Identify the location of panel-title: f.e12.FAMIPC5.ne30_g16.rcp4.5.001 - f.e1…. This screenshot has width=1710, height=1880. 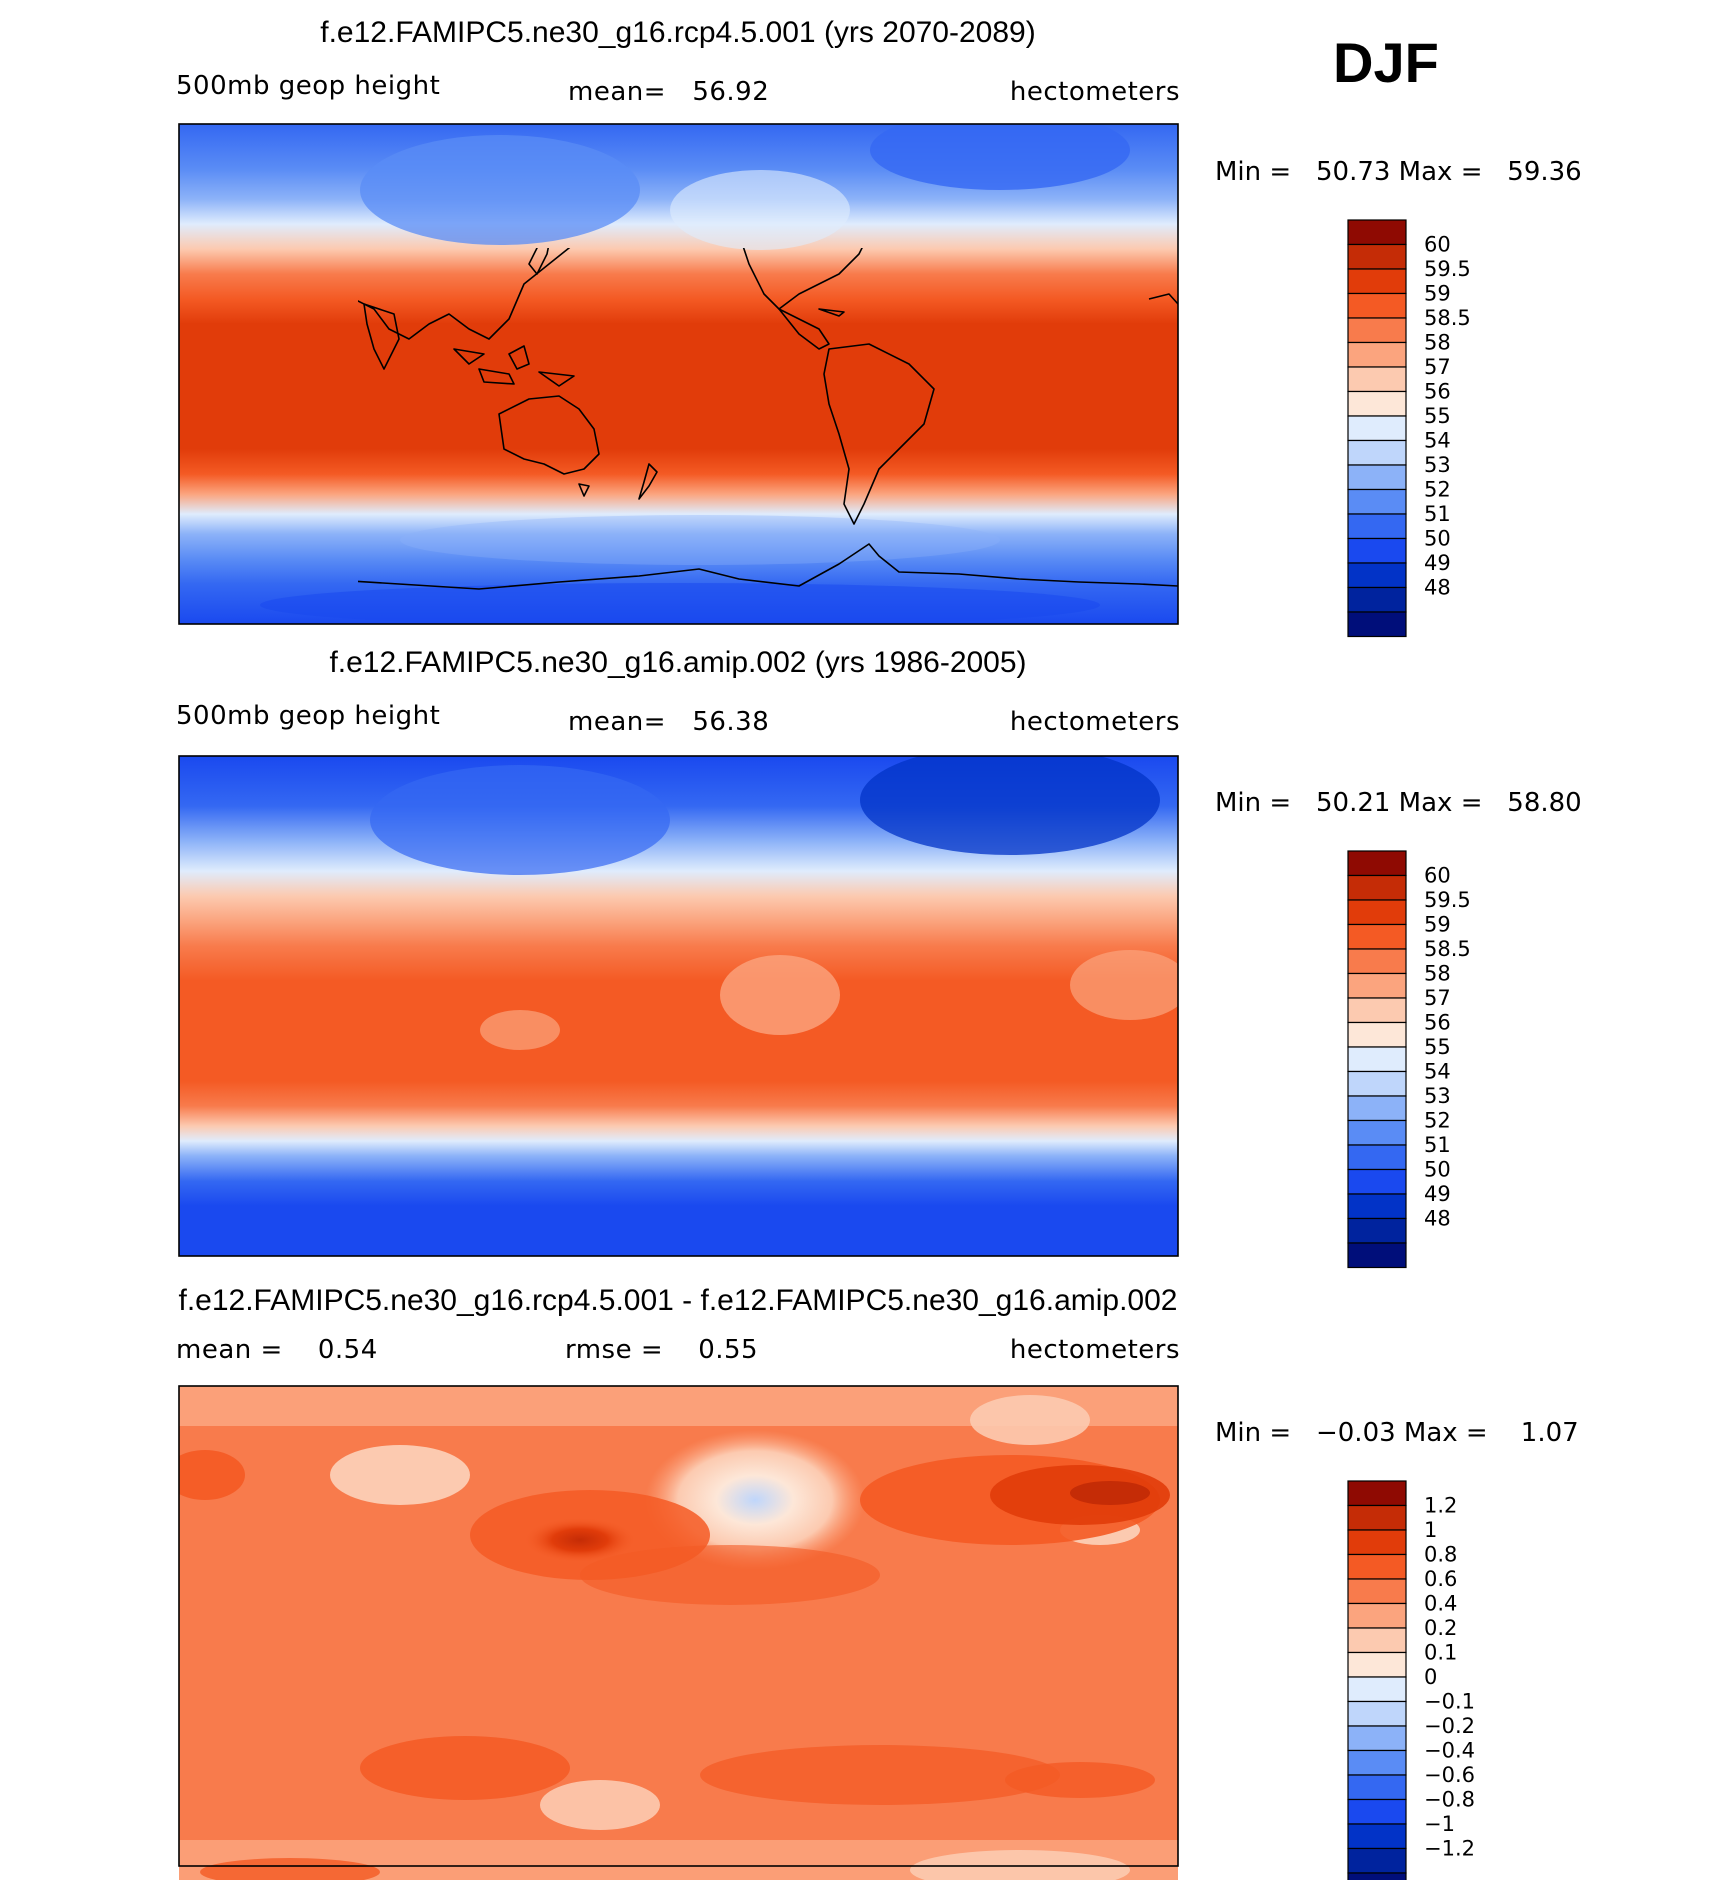
(678, 1300).